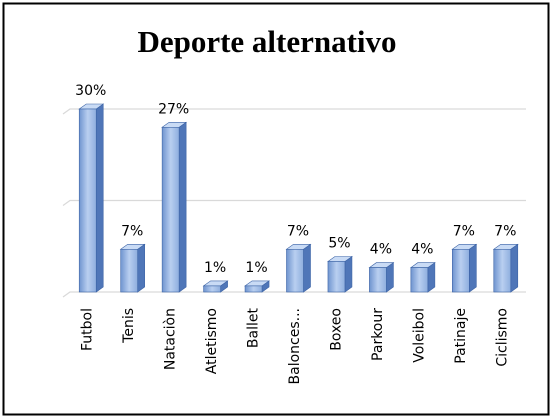  What do you see at coordinates (336, 329) in the screenshot?
I see `x-tick-label: Boxeo` at bounding box center [336, 329].